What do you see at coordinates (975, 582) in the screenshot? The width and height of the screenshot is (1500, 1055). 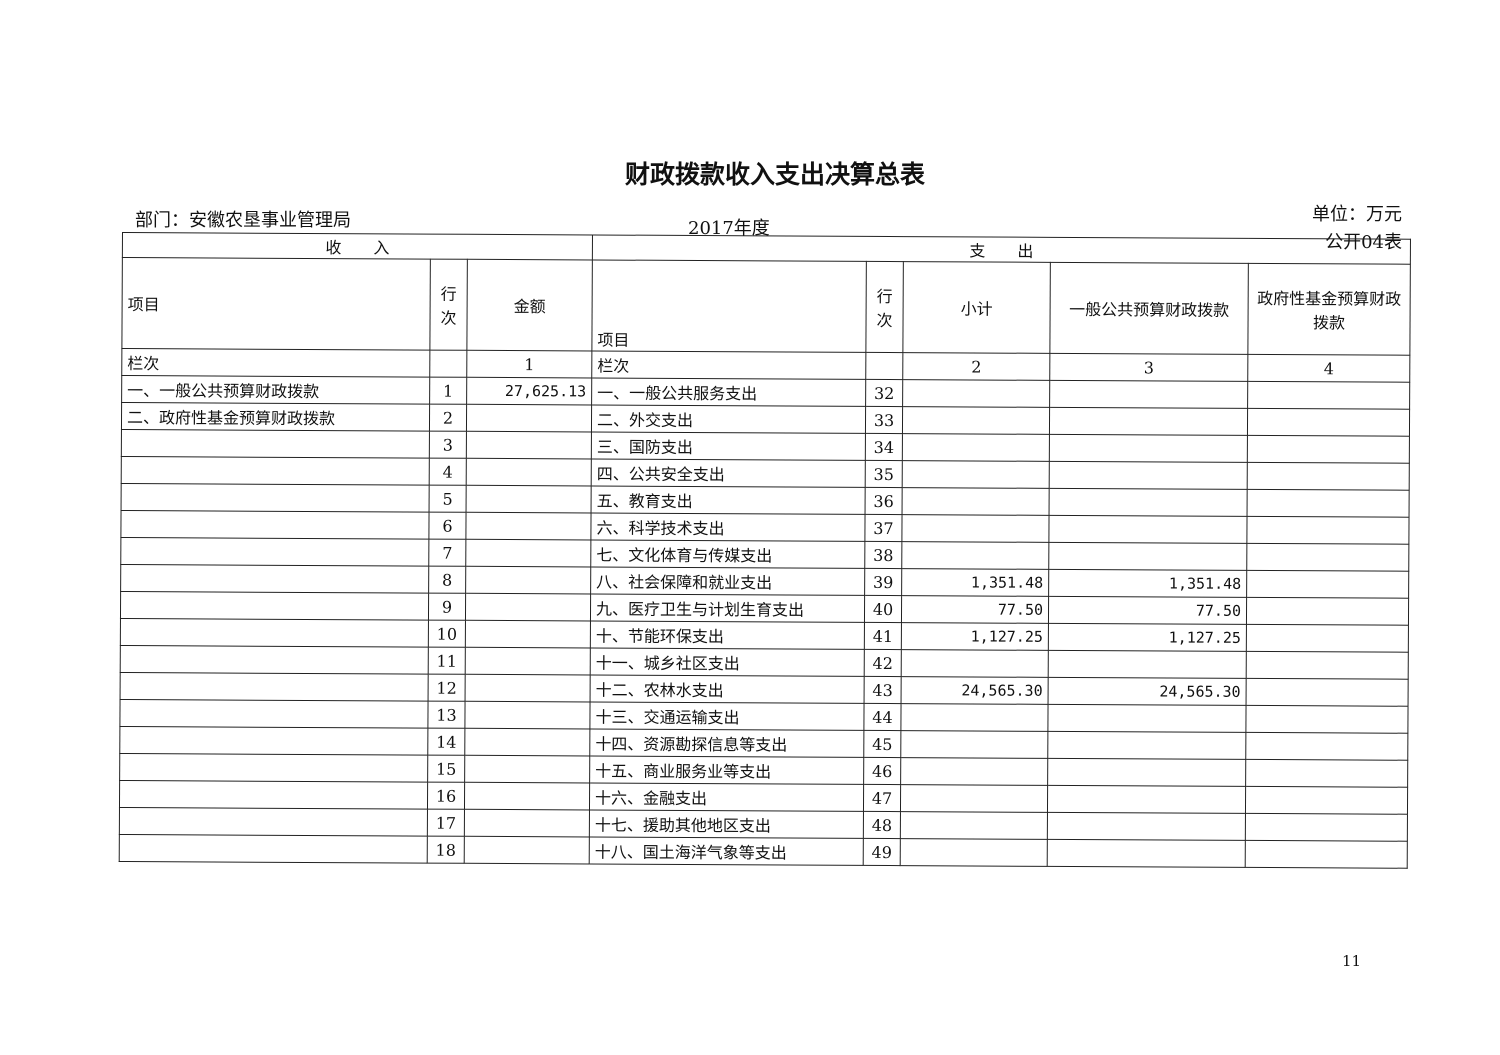 I see `cell-subtotal: 1,351.48` at bounding box center [975, 582].